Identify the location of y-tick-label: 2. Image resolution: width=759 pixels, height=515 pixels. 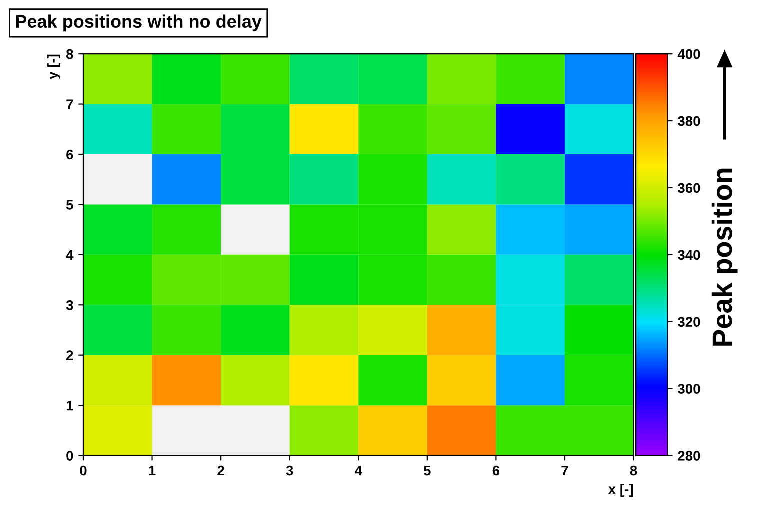
(70, 355).